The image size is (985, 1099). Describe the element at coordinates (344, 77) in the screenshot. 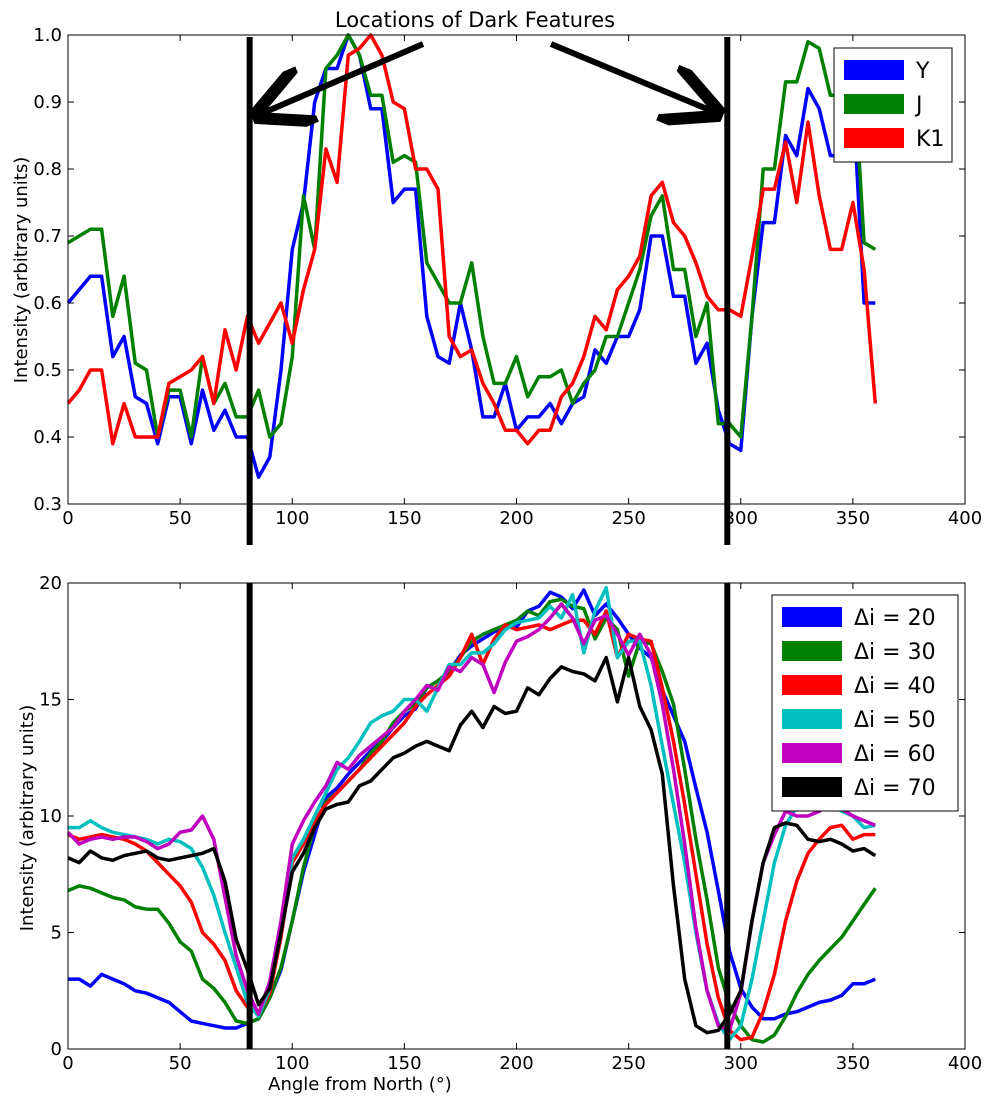

I see `arrow-left` at that location.